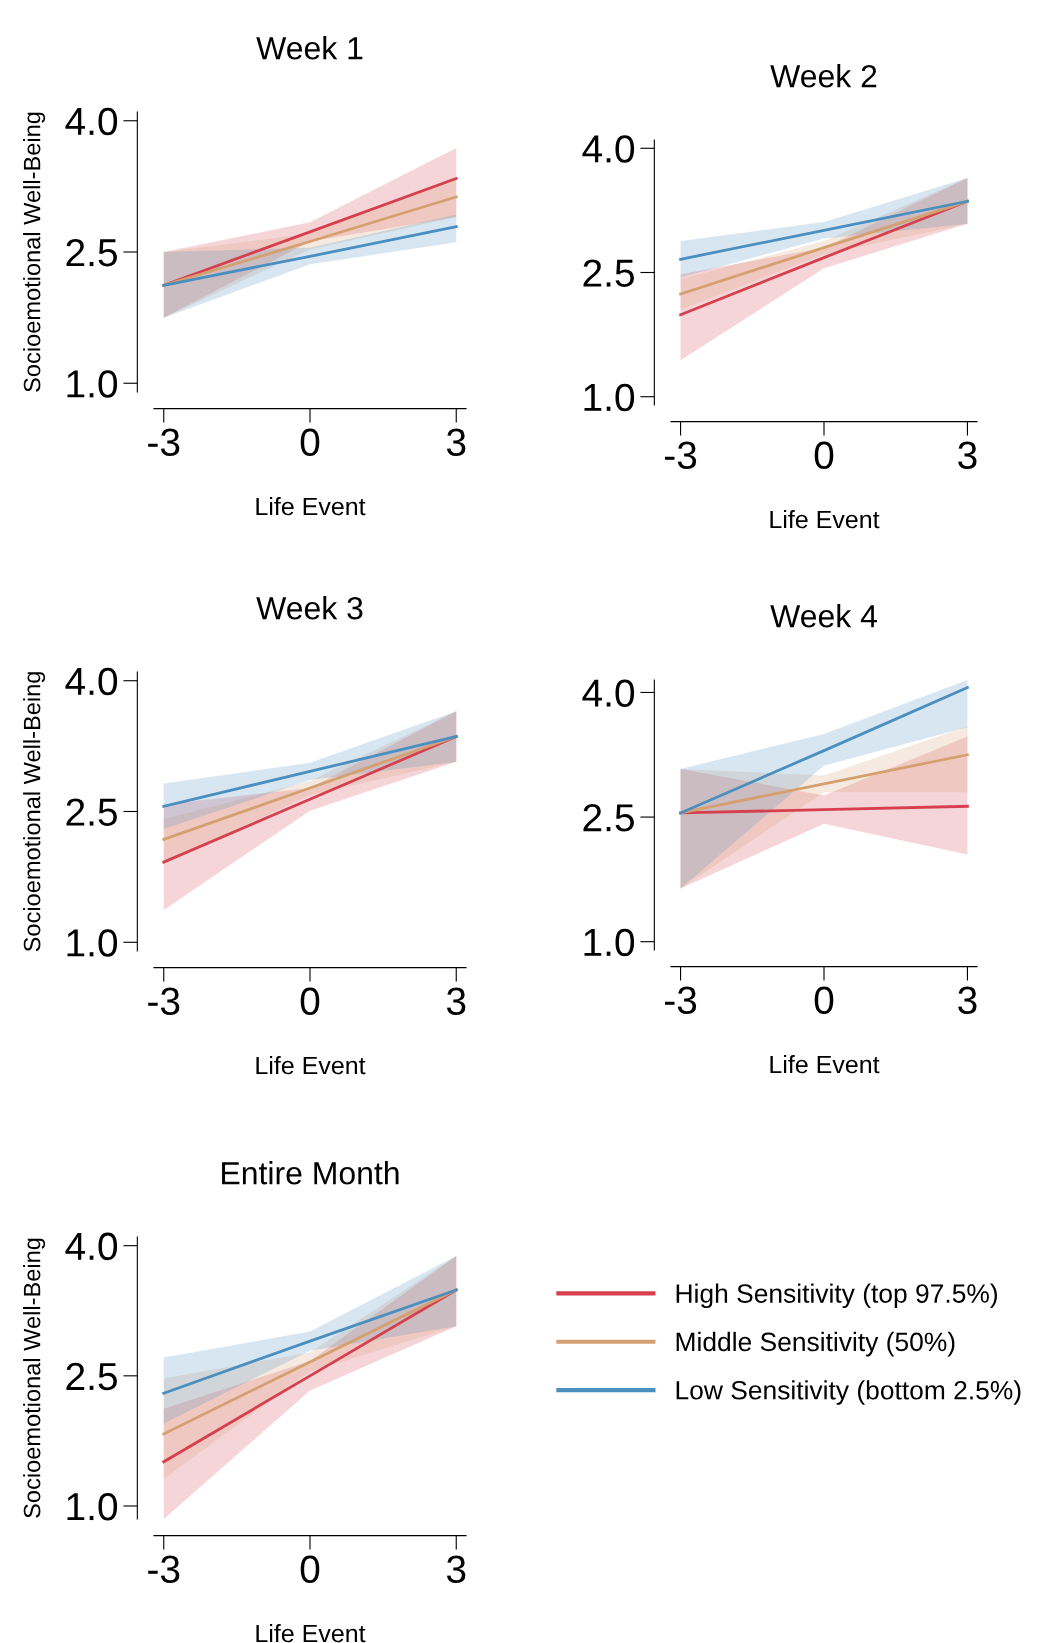 The width and height of the screenshot is (1047, 1643). What do you see at coordinates (309, 48) in the screenshot?
I see `chart-title: Week 1` at bounding box center [309, 48].